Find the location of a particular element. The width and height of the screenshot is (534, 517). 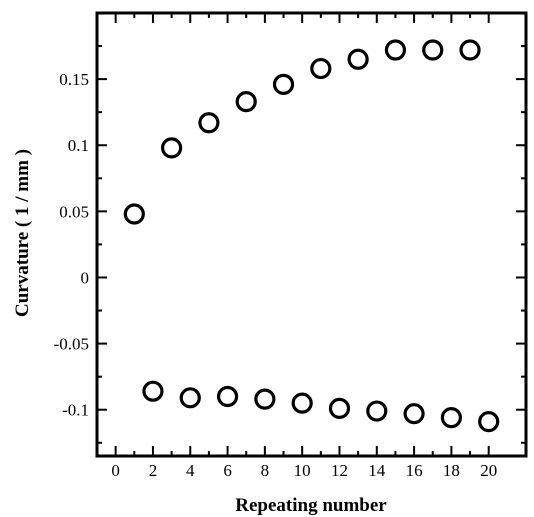

x-tick-label: 8 is located at coordinates (265, 470).